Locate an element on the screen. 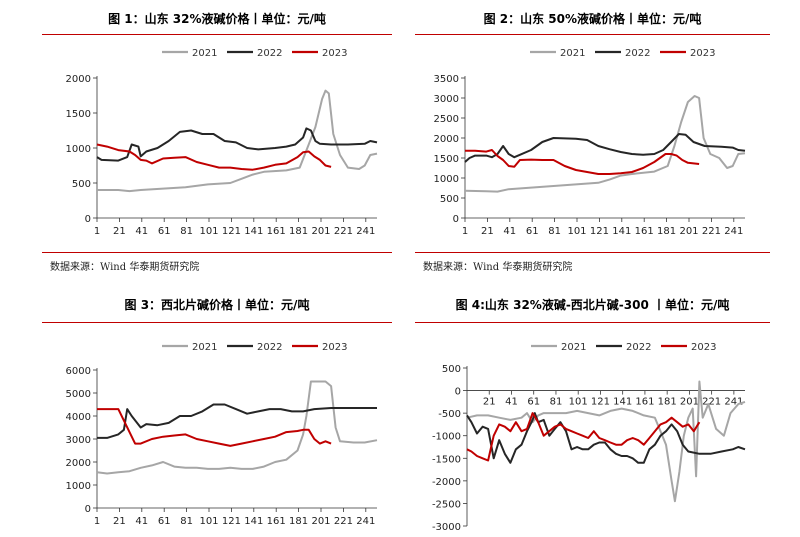  y-tick-label: -1000 is located at coordinates (446, 437).